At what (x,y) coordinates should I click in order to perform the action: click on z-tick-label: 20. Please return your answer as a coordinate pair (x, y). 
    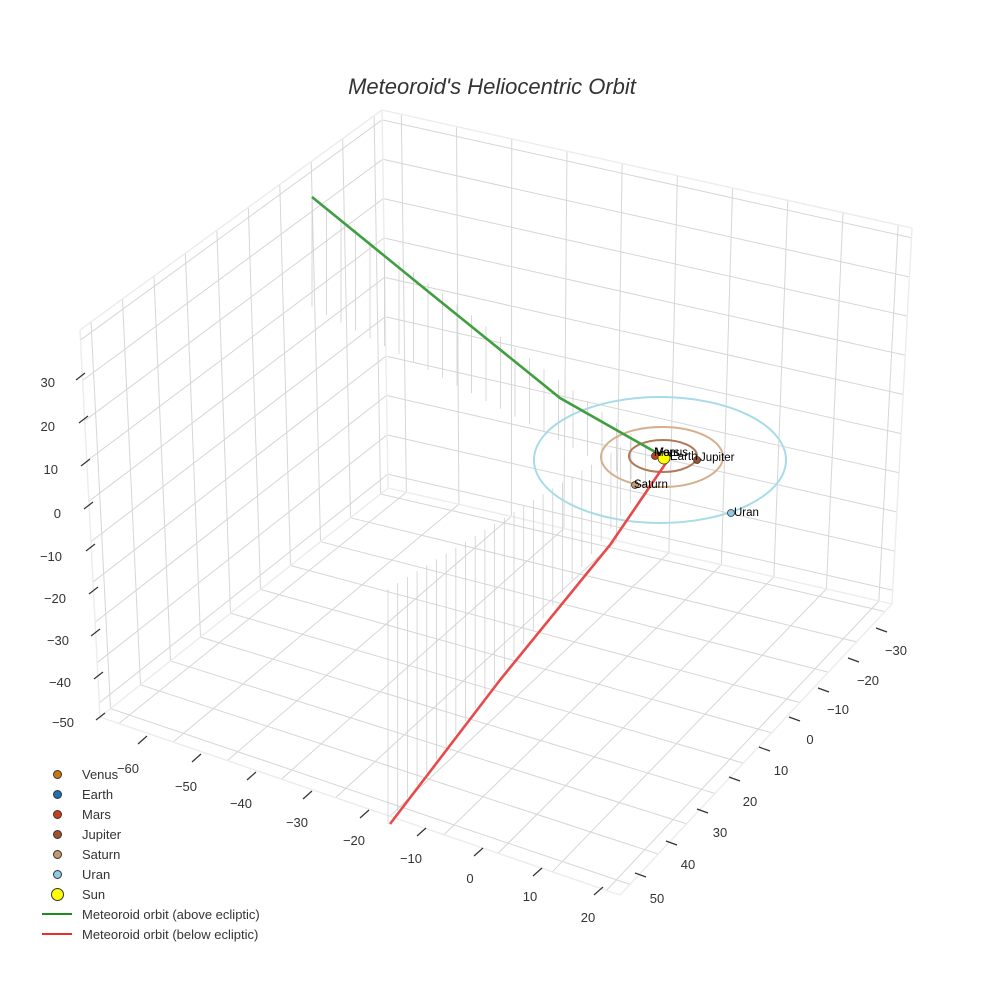
    Looking at the image, I should click on (48, 426).